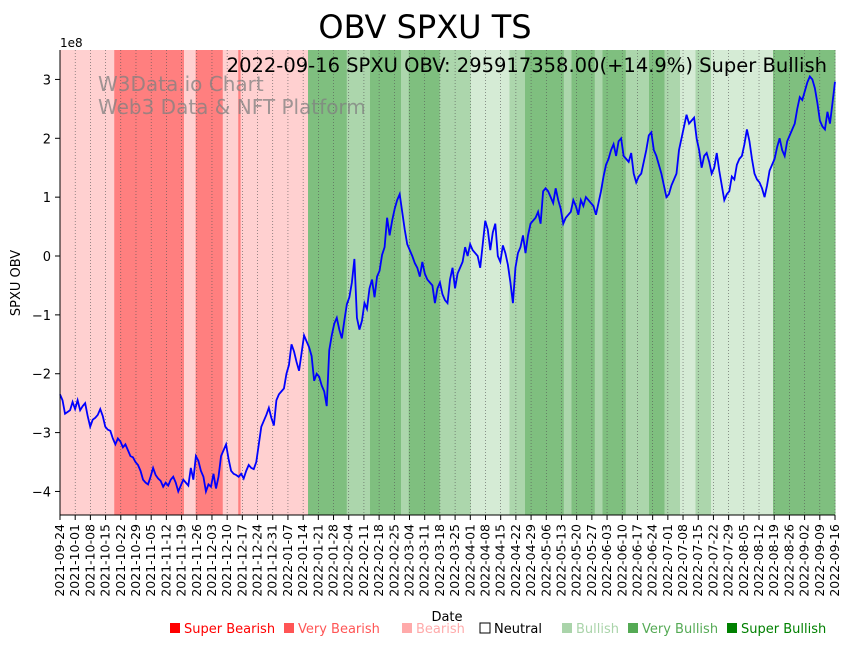 The image size is (851, 646). What do you see at coordinates (41, 434) in the screenshot?
I see `y-tick-label: −3` at bounding box center [41, 434].